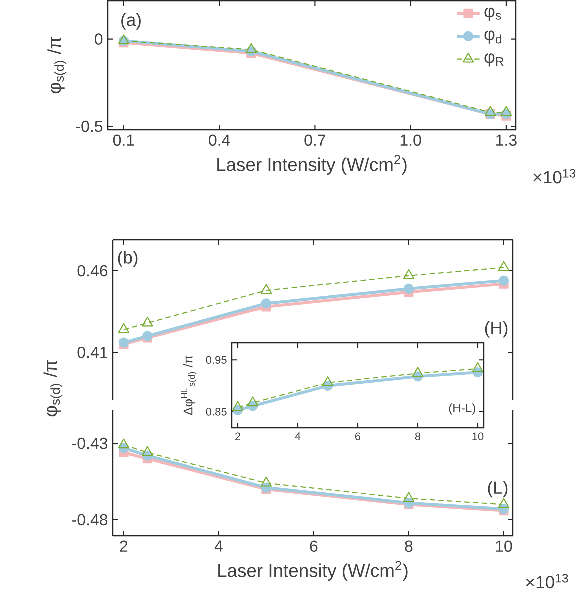 This screenshot has width=583, height=616. I want to click on annotation: (H), so click(496, 329).